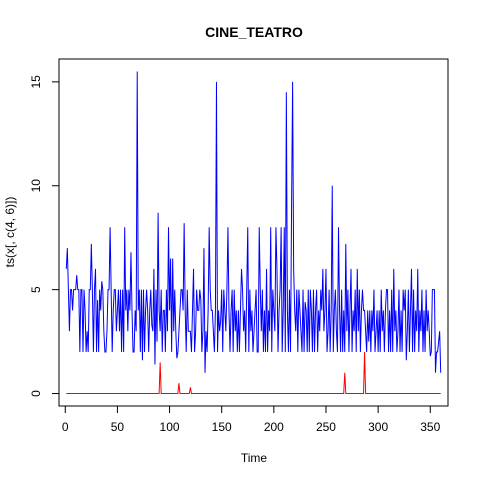  Describe the element at coordinates (36, 393) in the screenshot. I see `y-tick-label: 0` at that location.